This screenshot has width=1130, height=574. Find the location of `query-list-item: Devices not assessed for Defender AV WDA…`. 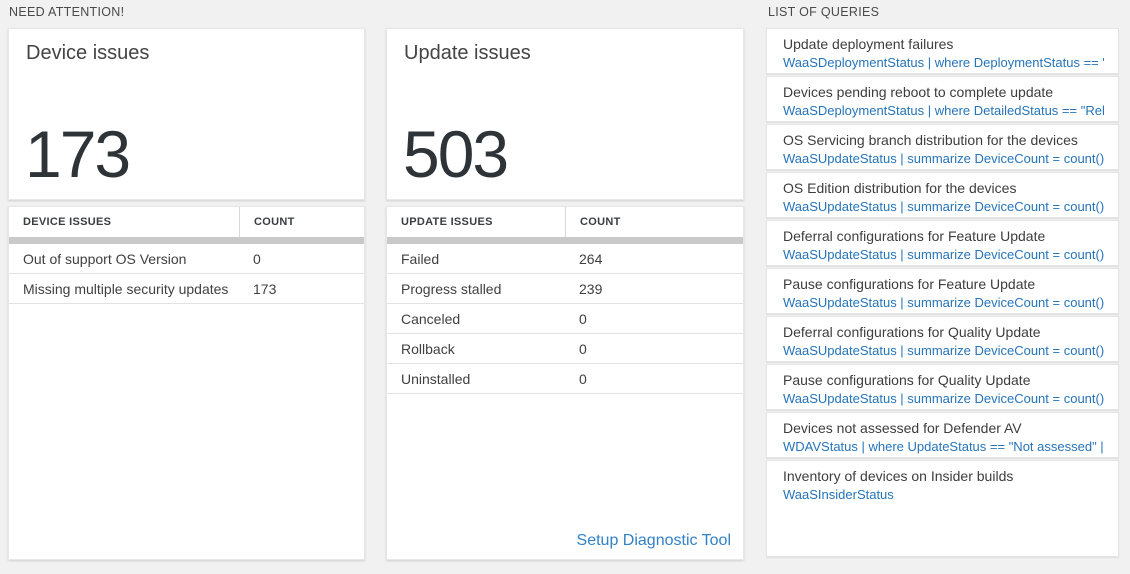

query-list-item: Devices not assessed for Defender AV WDA… is located at coordinates (942, 435).